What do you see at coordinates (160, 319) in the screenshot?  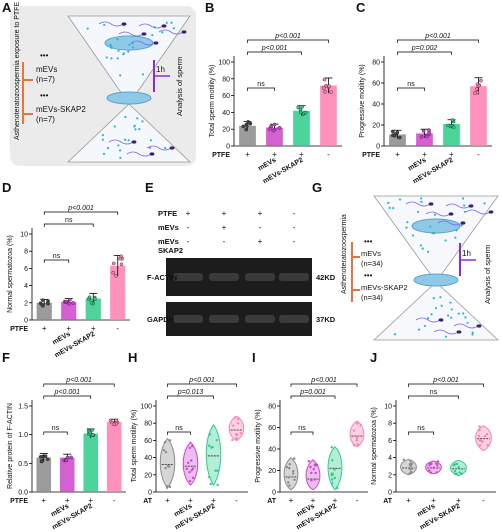 I see `band-label-gapdh: GAPDH` at bounding box center [160, 319].